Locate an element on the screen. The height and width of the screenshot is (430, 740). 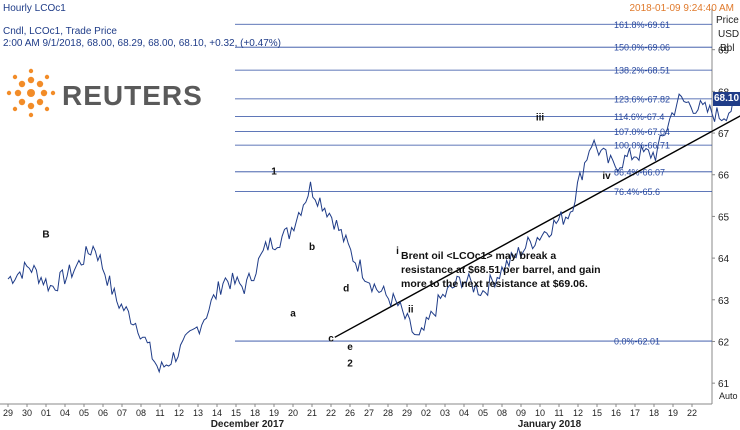
reuters-logo is located at coordinates (81, 93).